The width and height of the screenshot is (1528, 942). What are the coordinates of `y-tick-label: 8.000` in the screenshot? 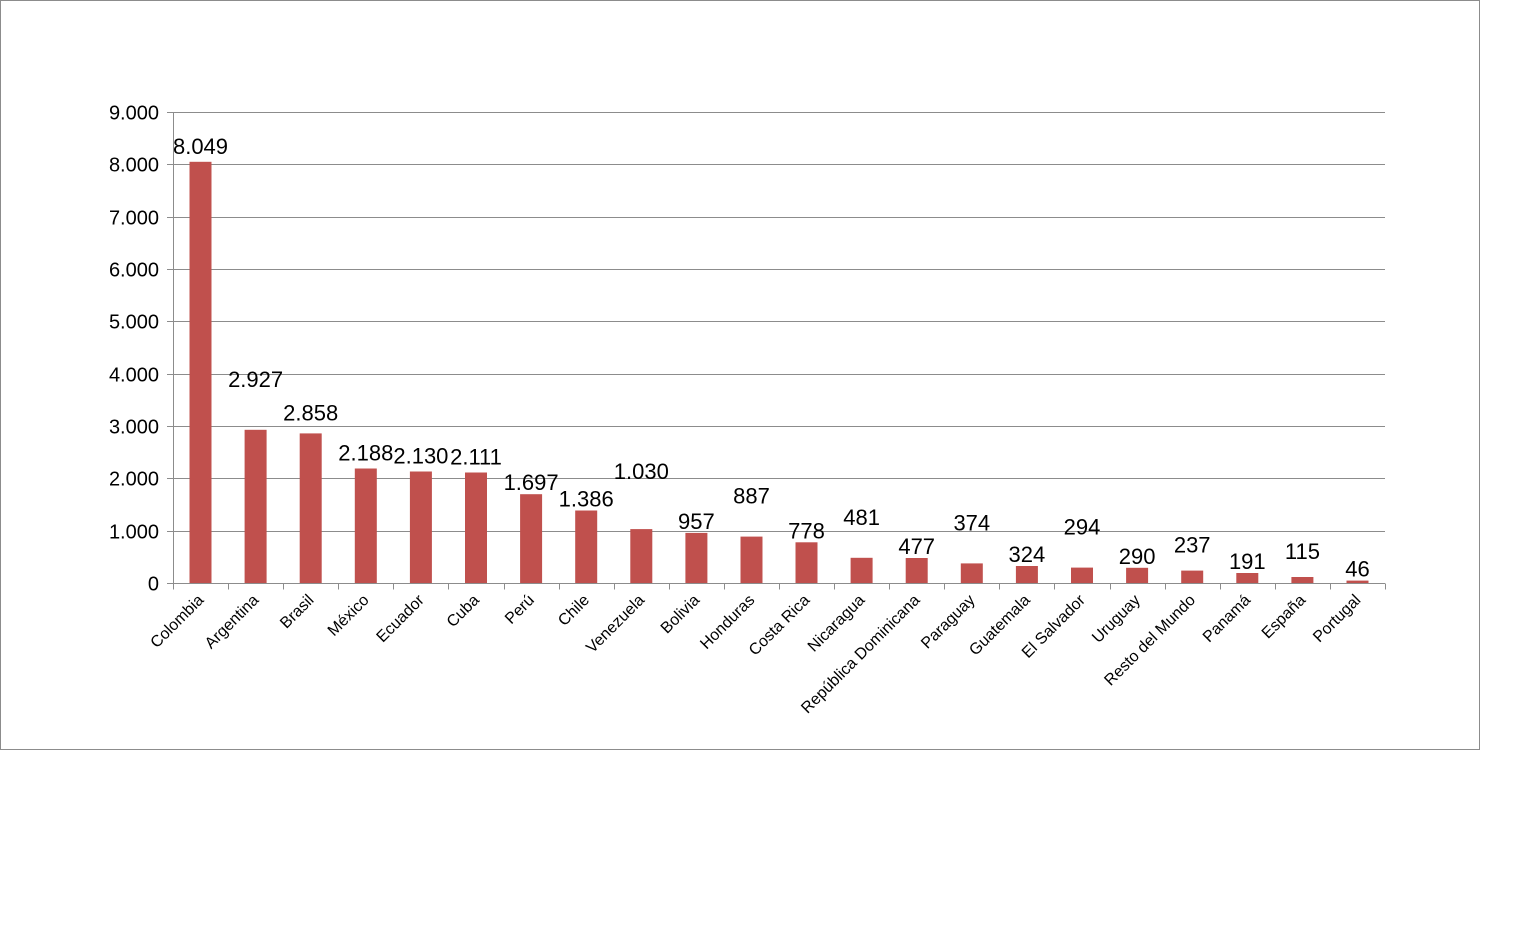 It's located at (134, 166).